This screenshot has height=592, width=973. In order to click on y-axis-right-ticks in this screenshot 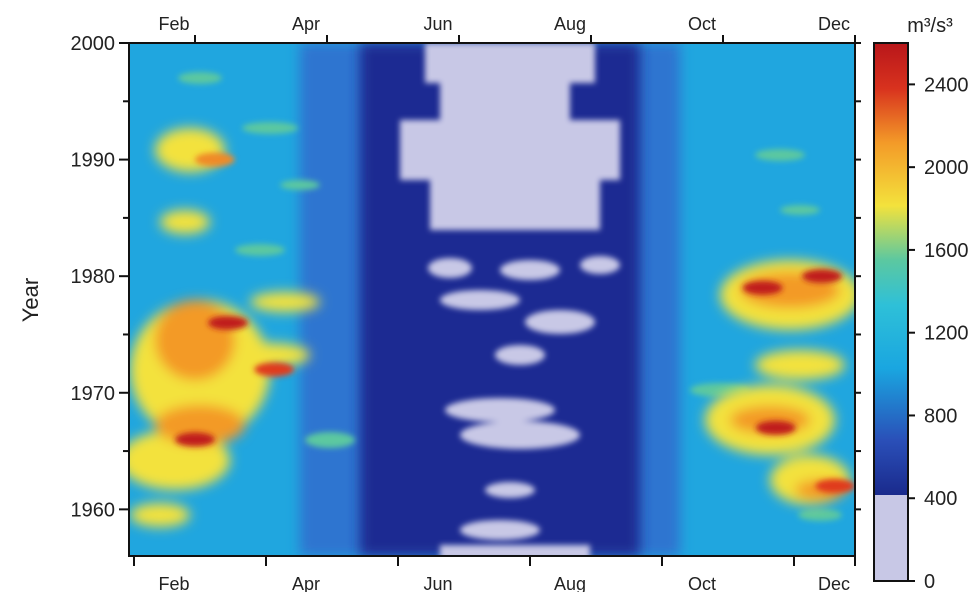, I will do `click(857, 276)`.